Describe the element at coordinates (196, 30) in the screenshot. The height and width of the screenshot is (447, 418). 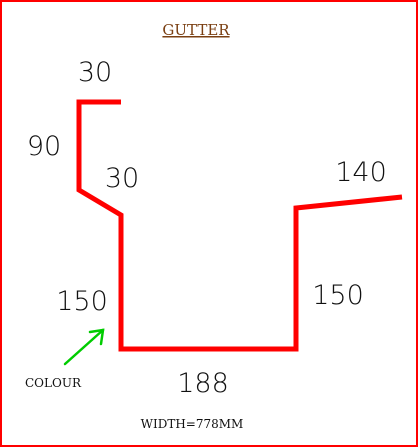
I see `diagram-title: GUTTER` at that location.